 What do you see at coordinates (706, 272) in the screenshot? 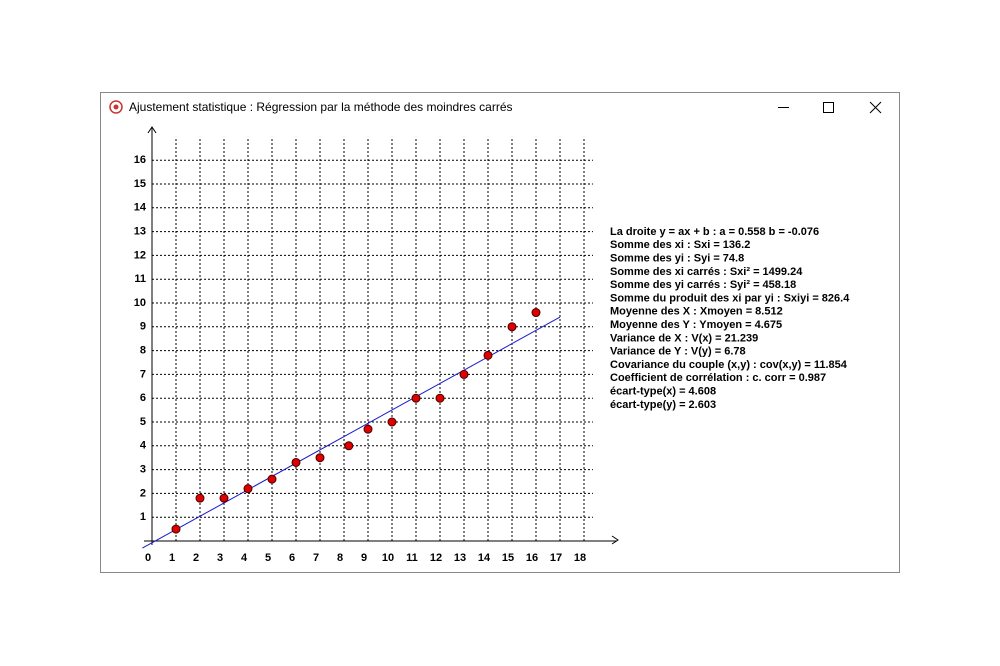
I see `stat-line: Somme des xi carrés : Sxi² = 1499.24` at bounding box center [706, 272].